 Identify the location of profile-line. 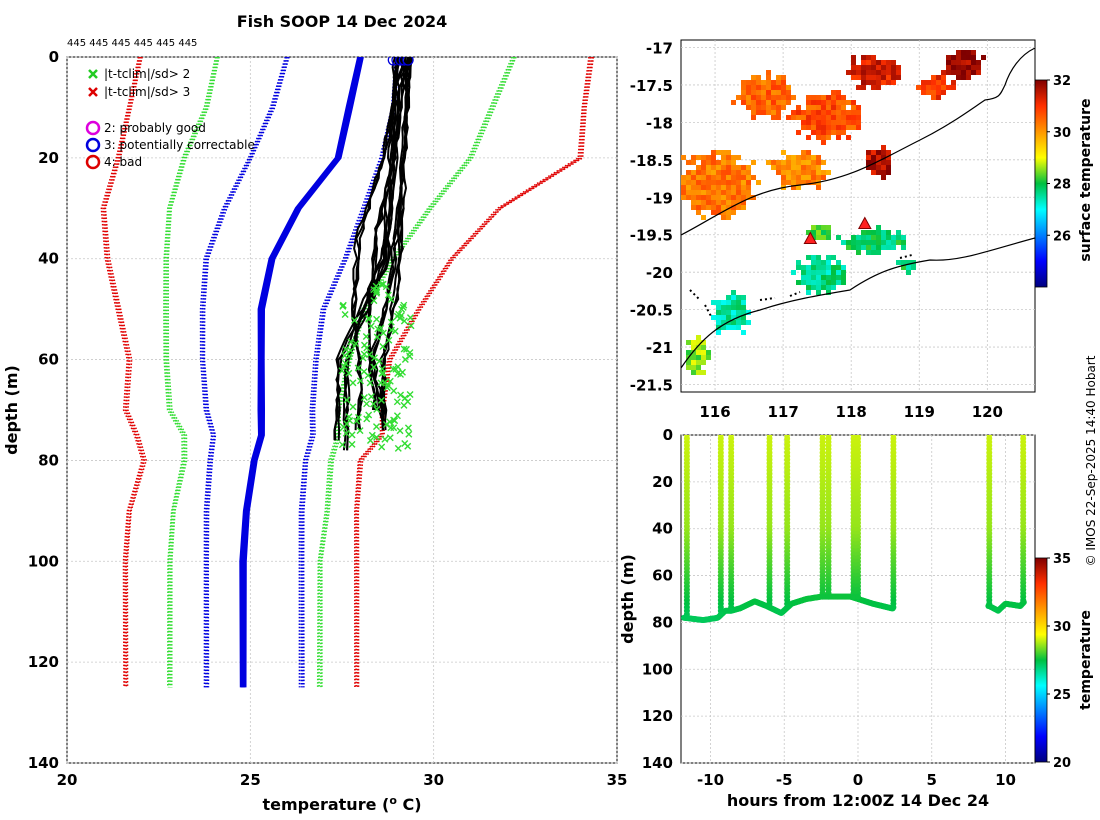
(367, 249).